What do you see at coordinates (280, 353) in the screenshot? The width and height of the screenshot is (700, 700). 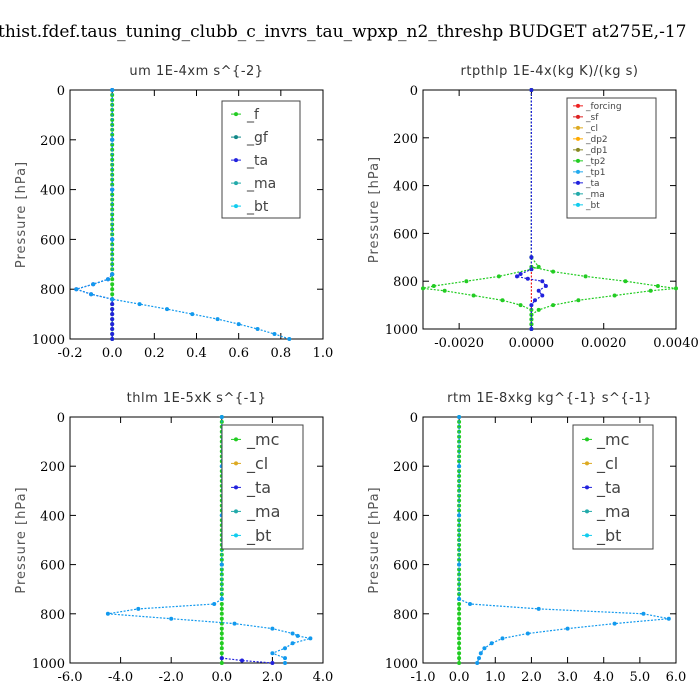 I see `x-tick-label: 0.8` at bounding box center [280, 353].